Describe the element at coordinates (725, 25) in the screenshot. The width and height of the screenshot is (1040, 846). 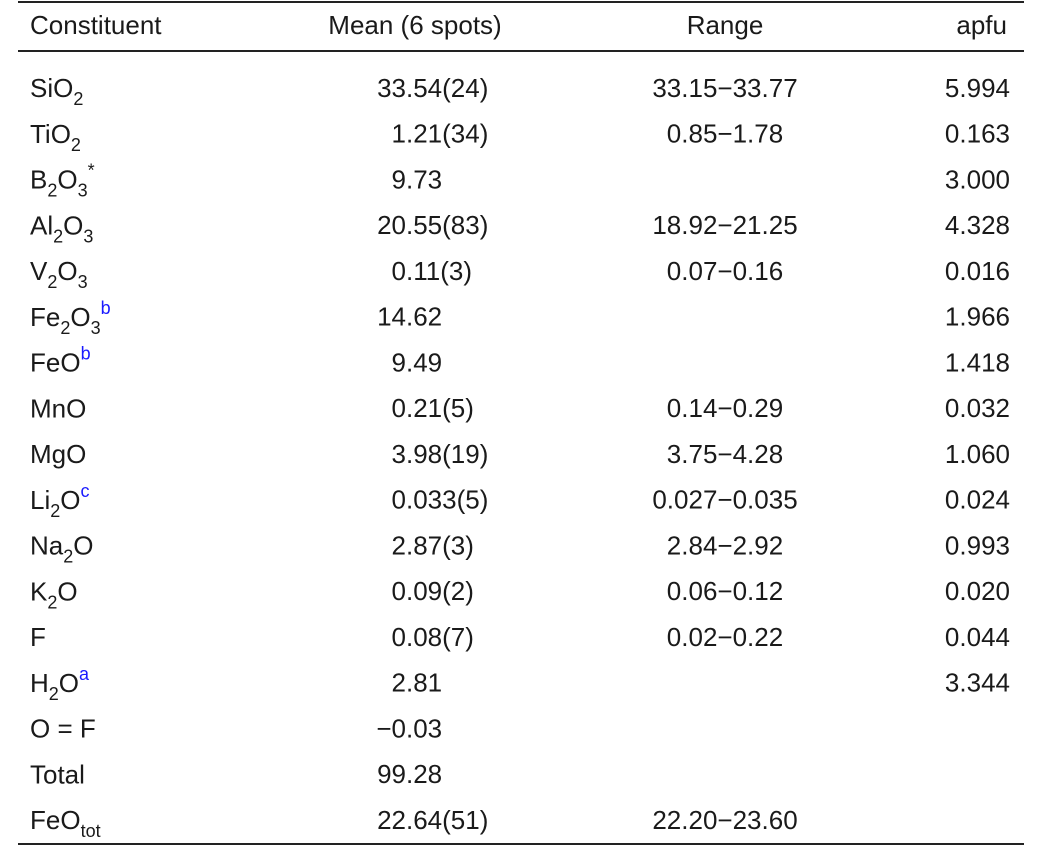
I see `header-range: Range` at that location.